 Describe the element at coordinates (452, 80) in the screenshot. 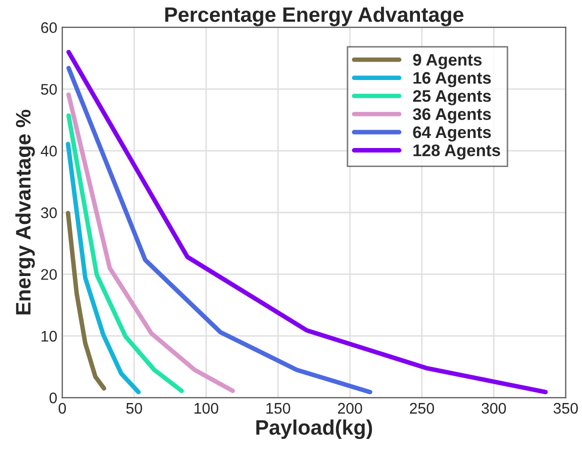

I see `legend-label: 16 Agents` at that location.